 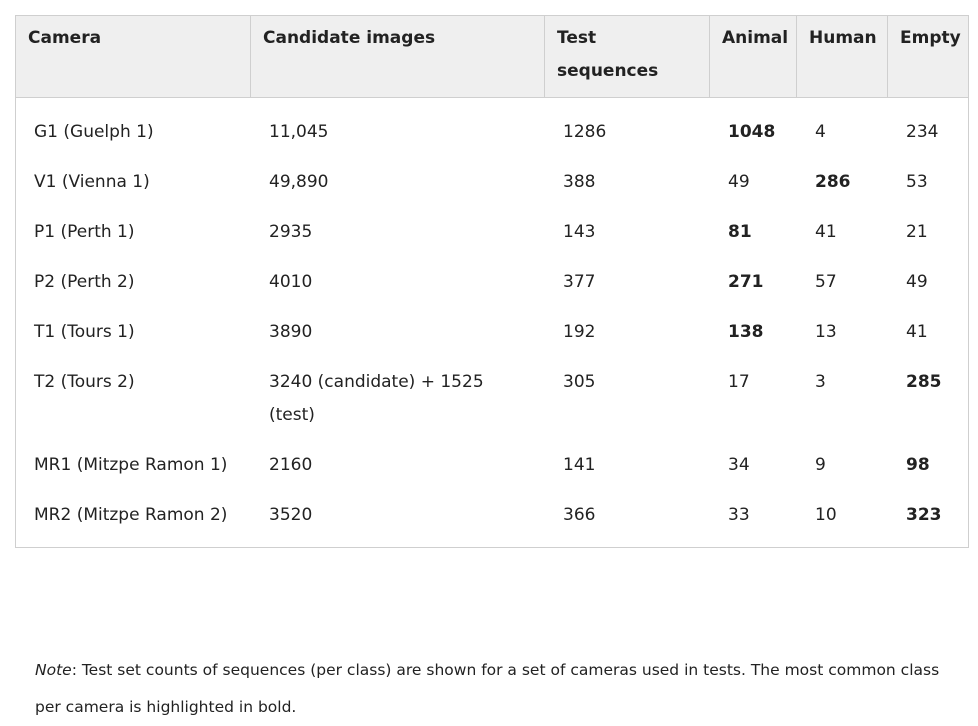 I want to click on note-label: Note, so click(x=53, y=670).